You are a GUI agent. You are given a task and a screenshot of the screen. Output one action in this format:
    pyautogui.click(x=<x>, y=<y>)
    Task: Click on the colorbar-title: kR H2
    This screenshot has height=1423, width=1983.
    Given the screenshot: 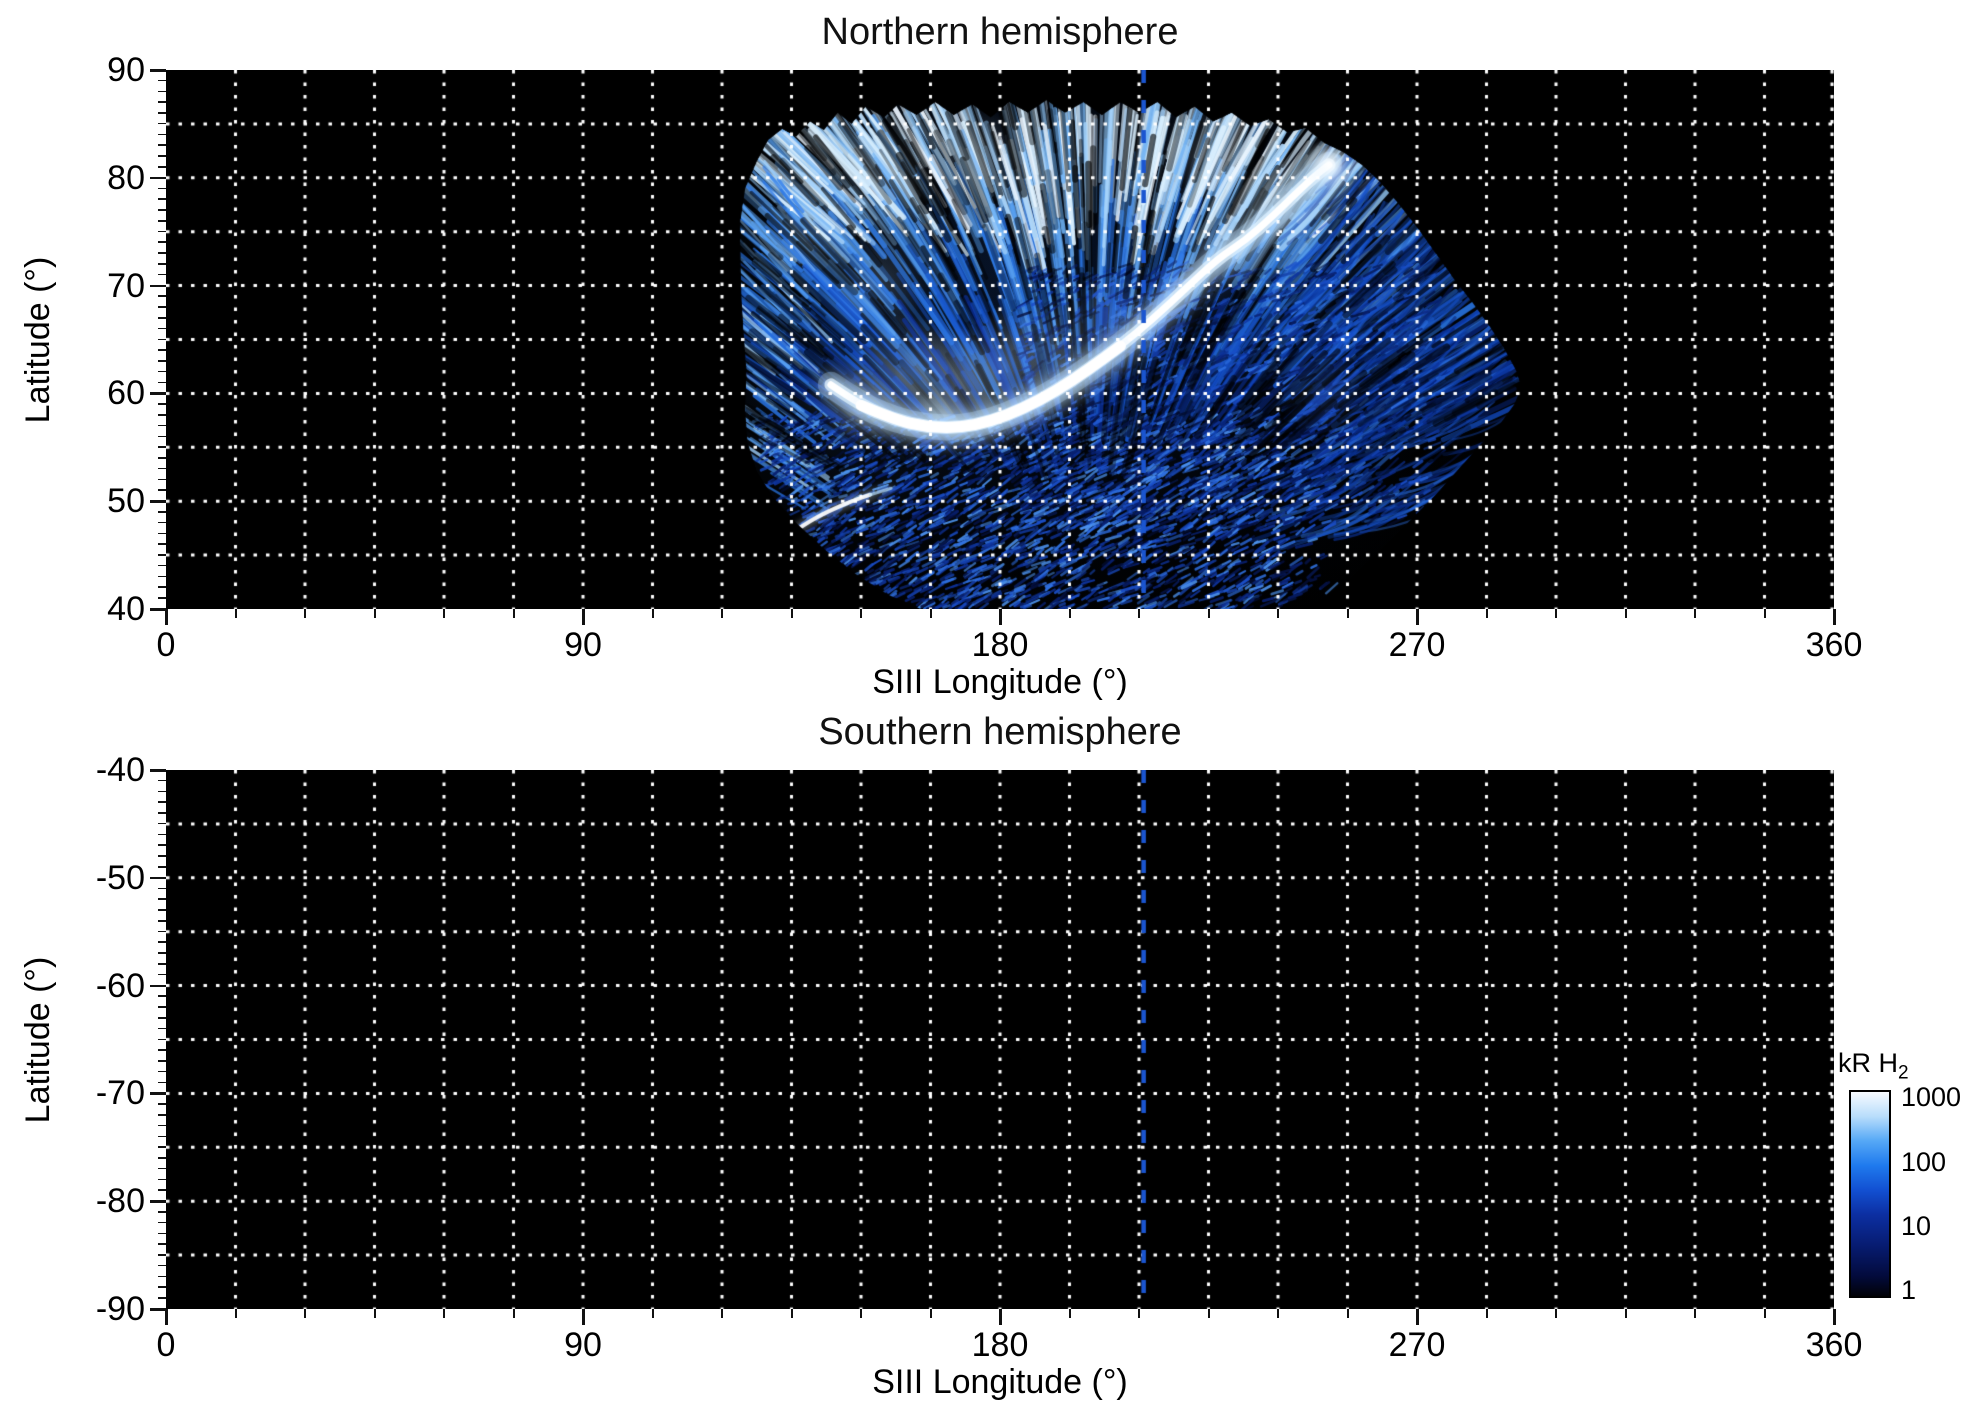 What is the action you would take?
    pyautogui.click(x=1873, y=1068)
    